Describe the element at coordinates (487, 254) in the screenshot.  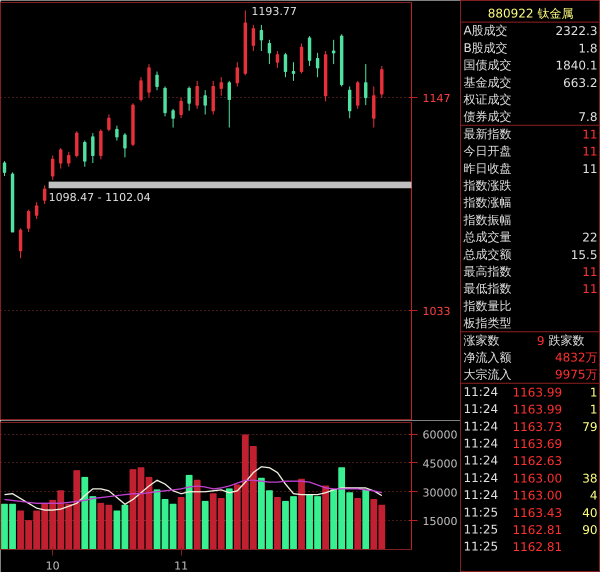
I see `text: 总成交额` at that location.